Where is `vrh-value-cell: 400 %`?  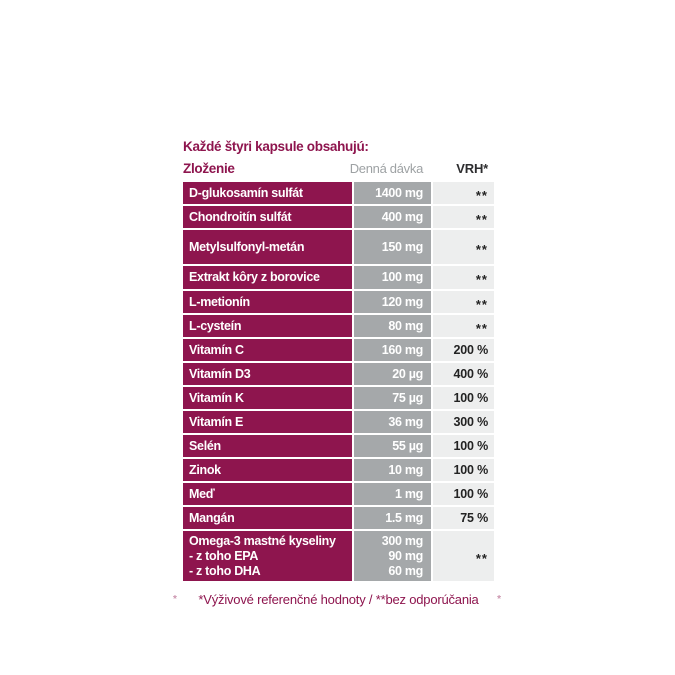 vrh-value-cell: 400 % is located at coordinates (463, 374).